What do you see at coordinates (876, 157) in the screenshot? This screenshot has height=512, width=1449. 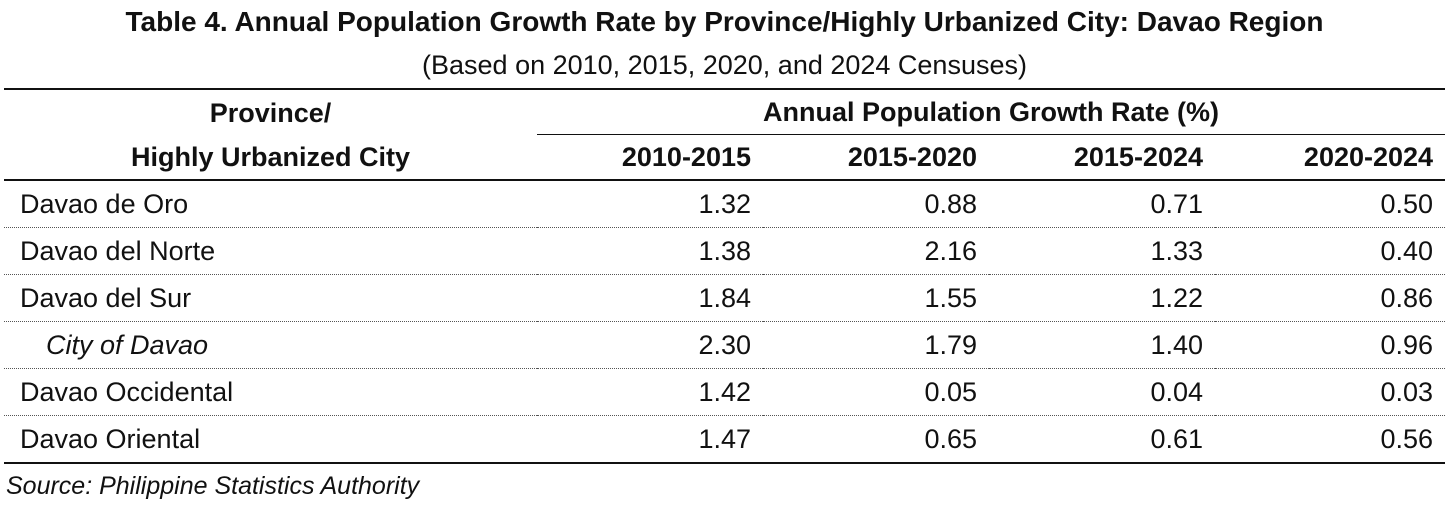 I see `column-header: 2015-2020` at bounding box center [876, 157].